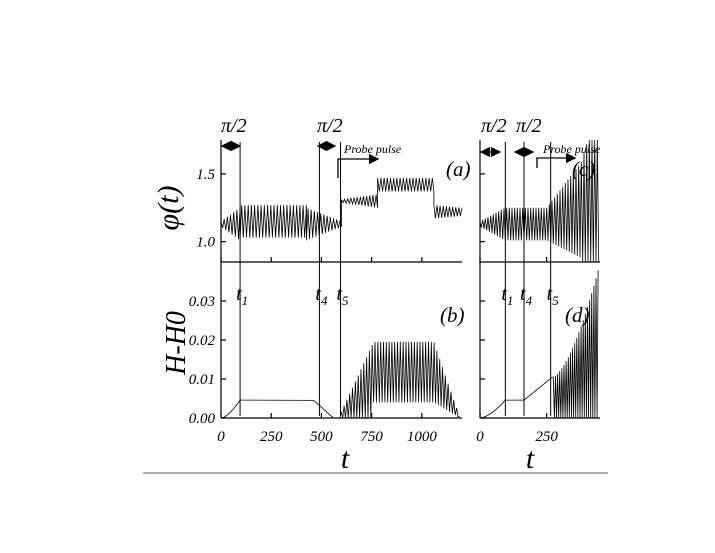  What do you see at coordinates (321, 437) in the screenshot?
I see `panel-b-xtick-label: 500` at bounding box center [321, 437].